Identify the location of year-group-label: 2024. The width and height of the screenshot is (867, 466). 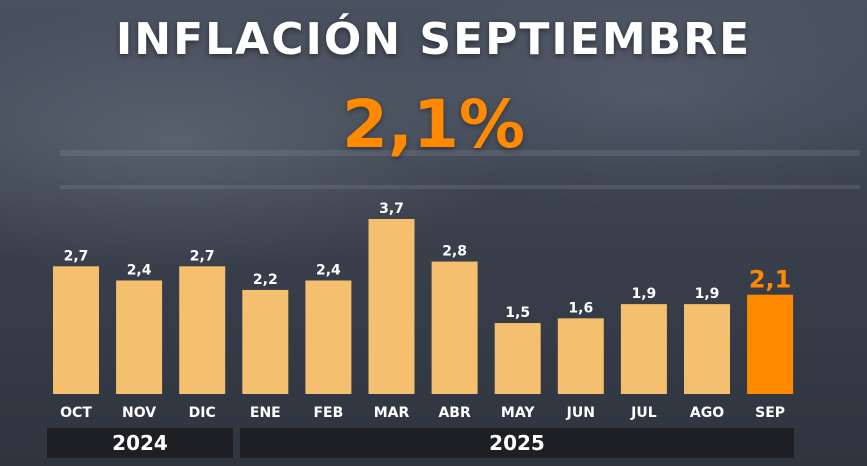
(140, 443).